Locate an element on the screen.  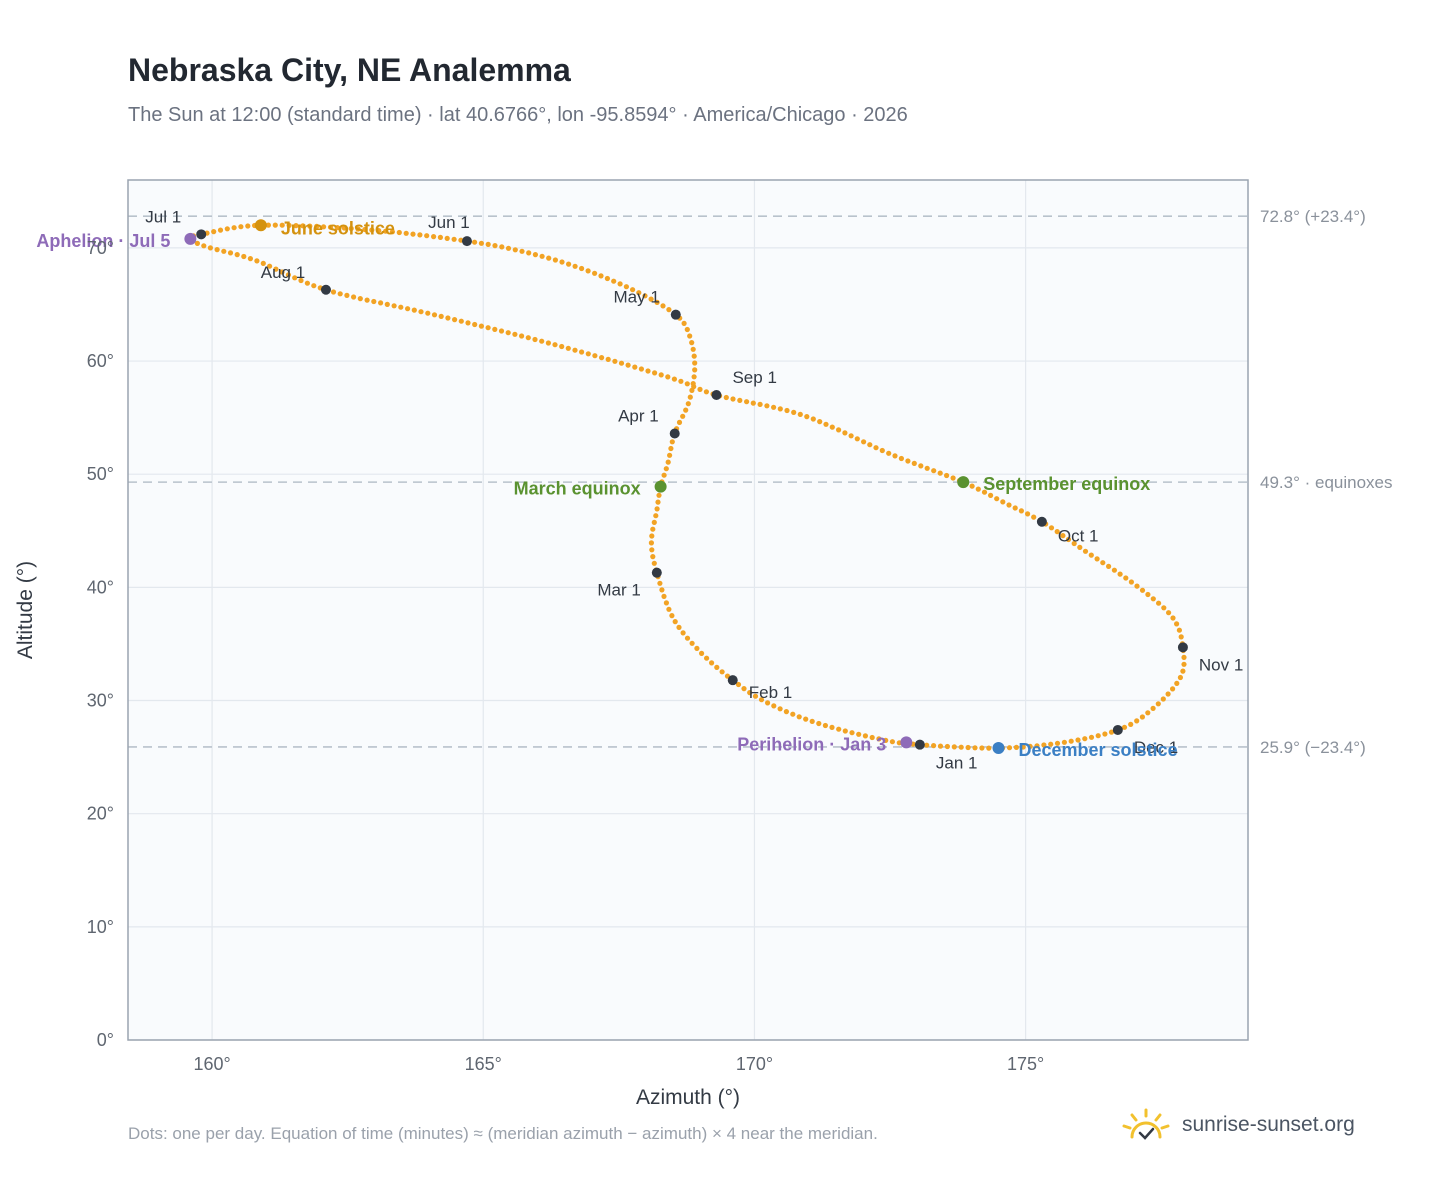
chart-title: Nebraska City, NE Analemma is located at coordinates (349, 70).